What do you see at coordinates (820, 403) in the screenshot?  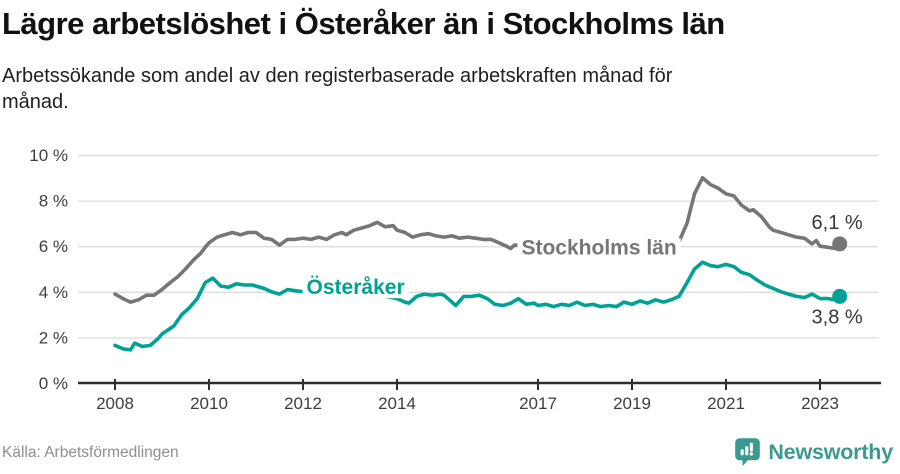 I see `x-axis-tick-label: 2023` at bounding box center [820, 403].